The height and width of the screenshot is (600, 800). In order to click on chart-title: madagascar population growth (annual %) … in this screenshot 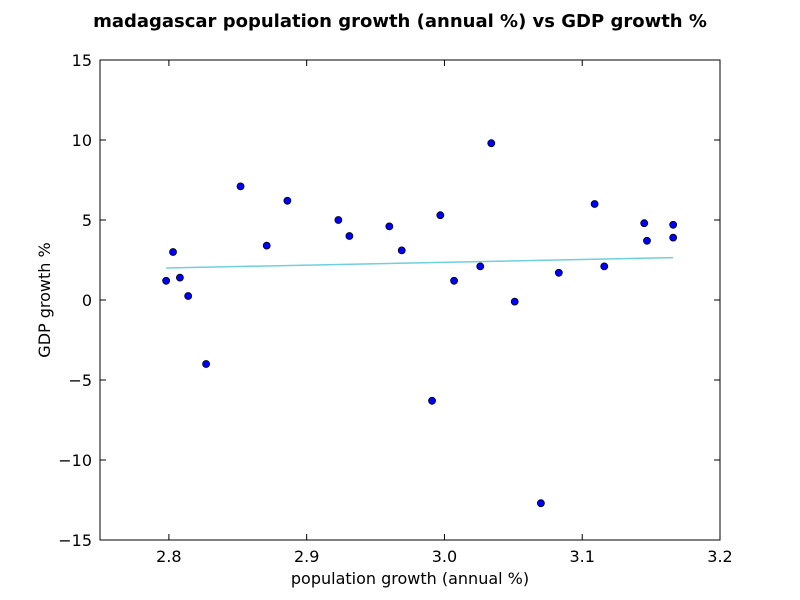, I will do `click(400, 21)`.